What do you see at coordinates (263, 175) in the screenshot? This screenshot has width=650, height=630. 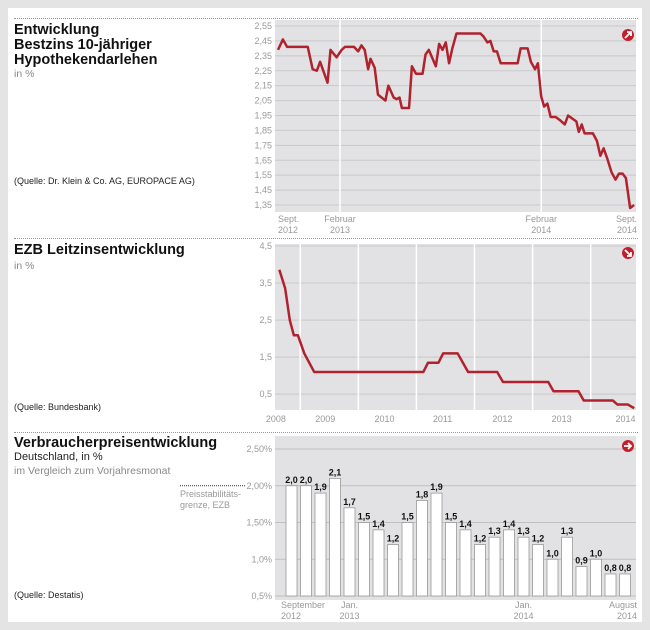 I see `y-tick-label: 1,55` at bounding box center [263, 175].